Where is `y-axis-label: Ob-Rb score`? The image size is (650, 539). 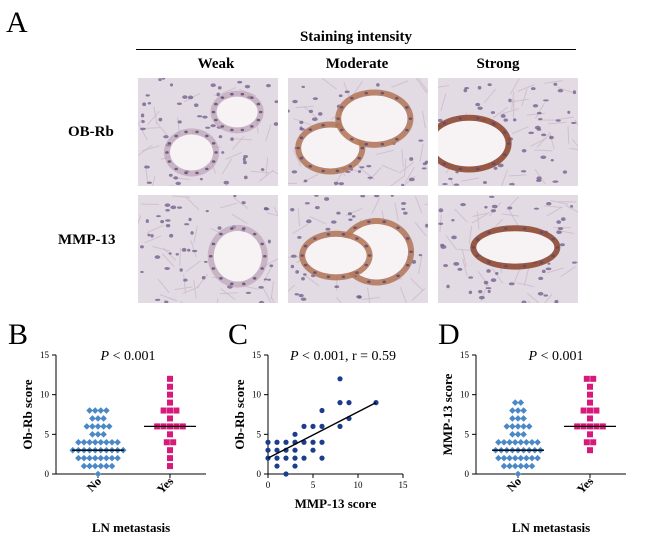
y-axis-label: Ob-Rb score is located at coordinates (27, 414).